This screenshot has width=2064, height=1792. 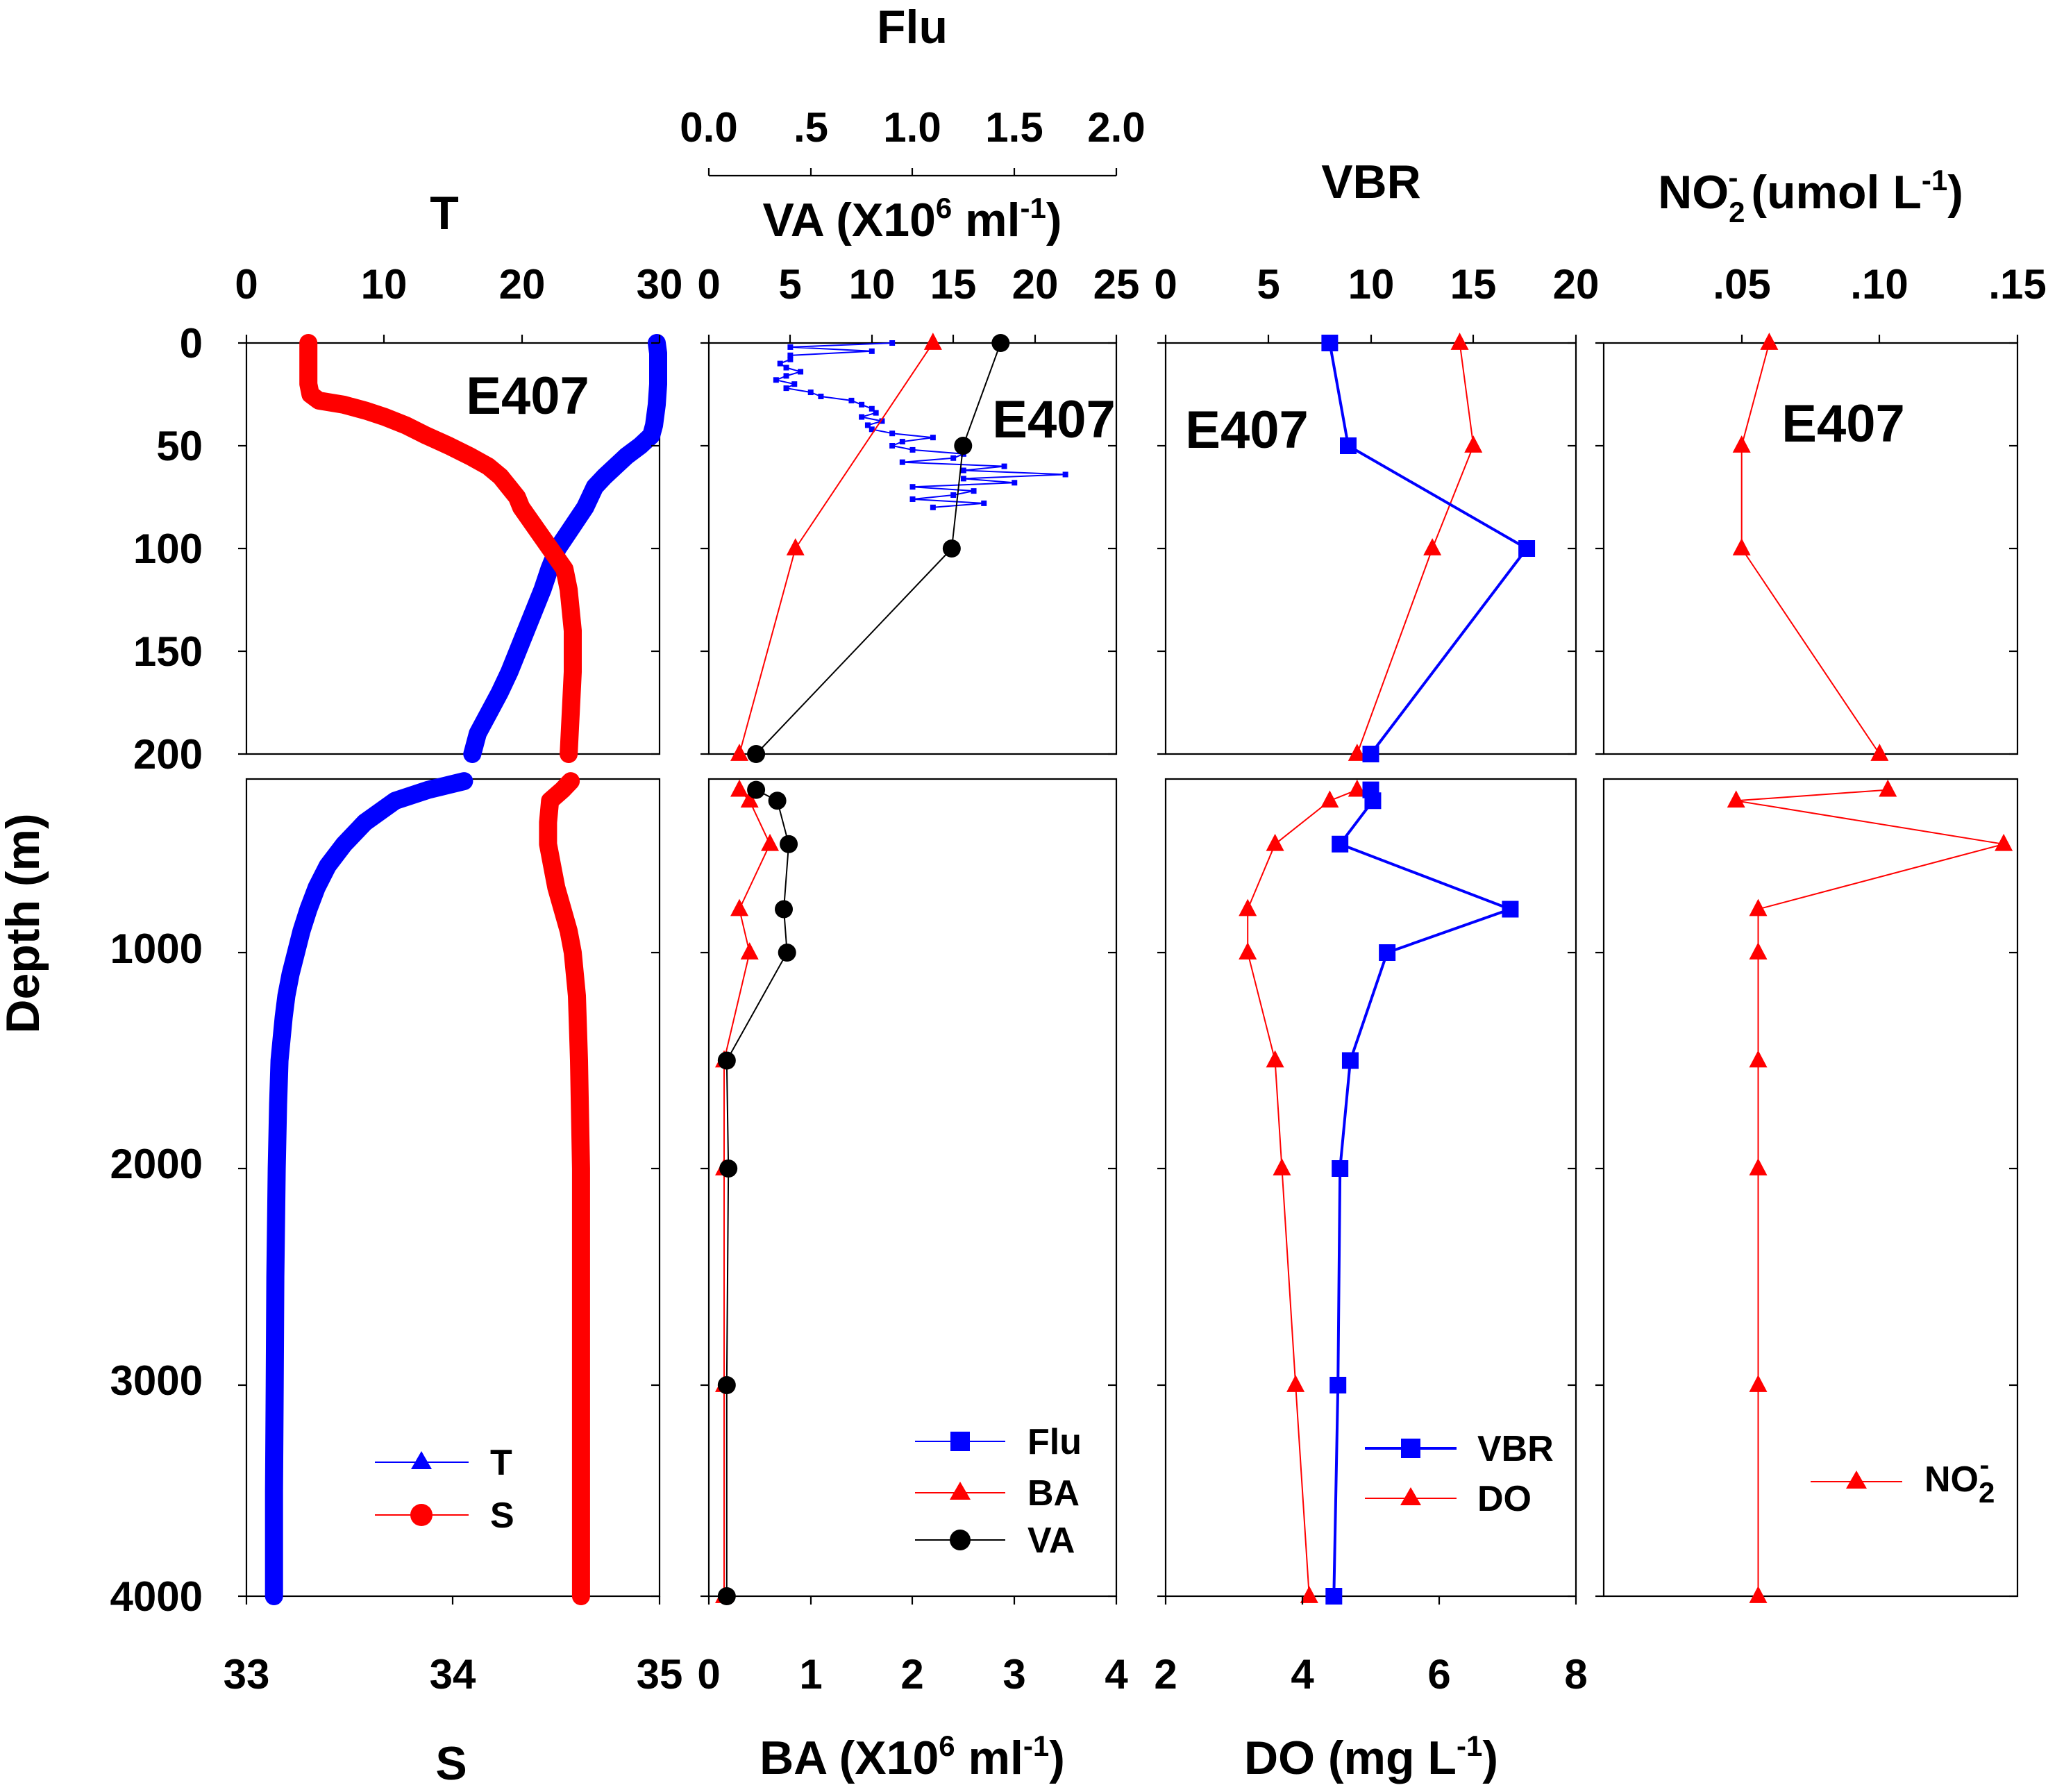 I want to click on no2-line-upper, so click(x=1810, y=548).